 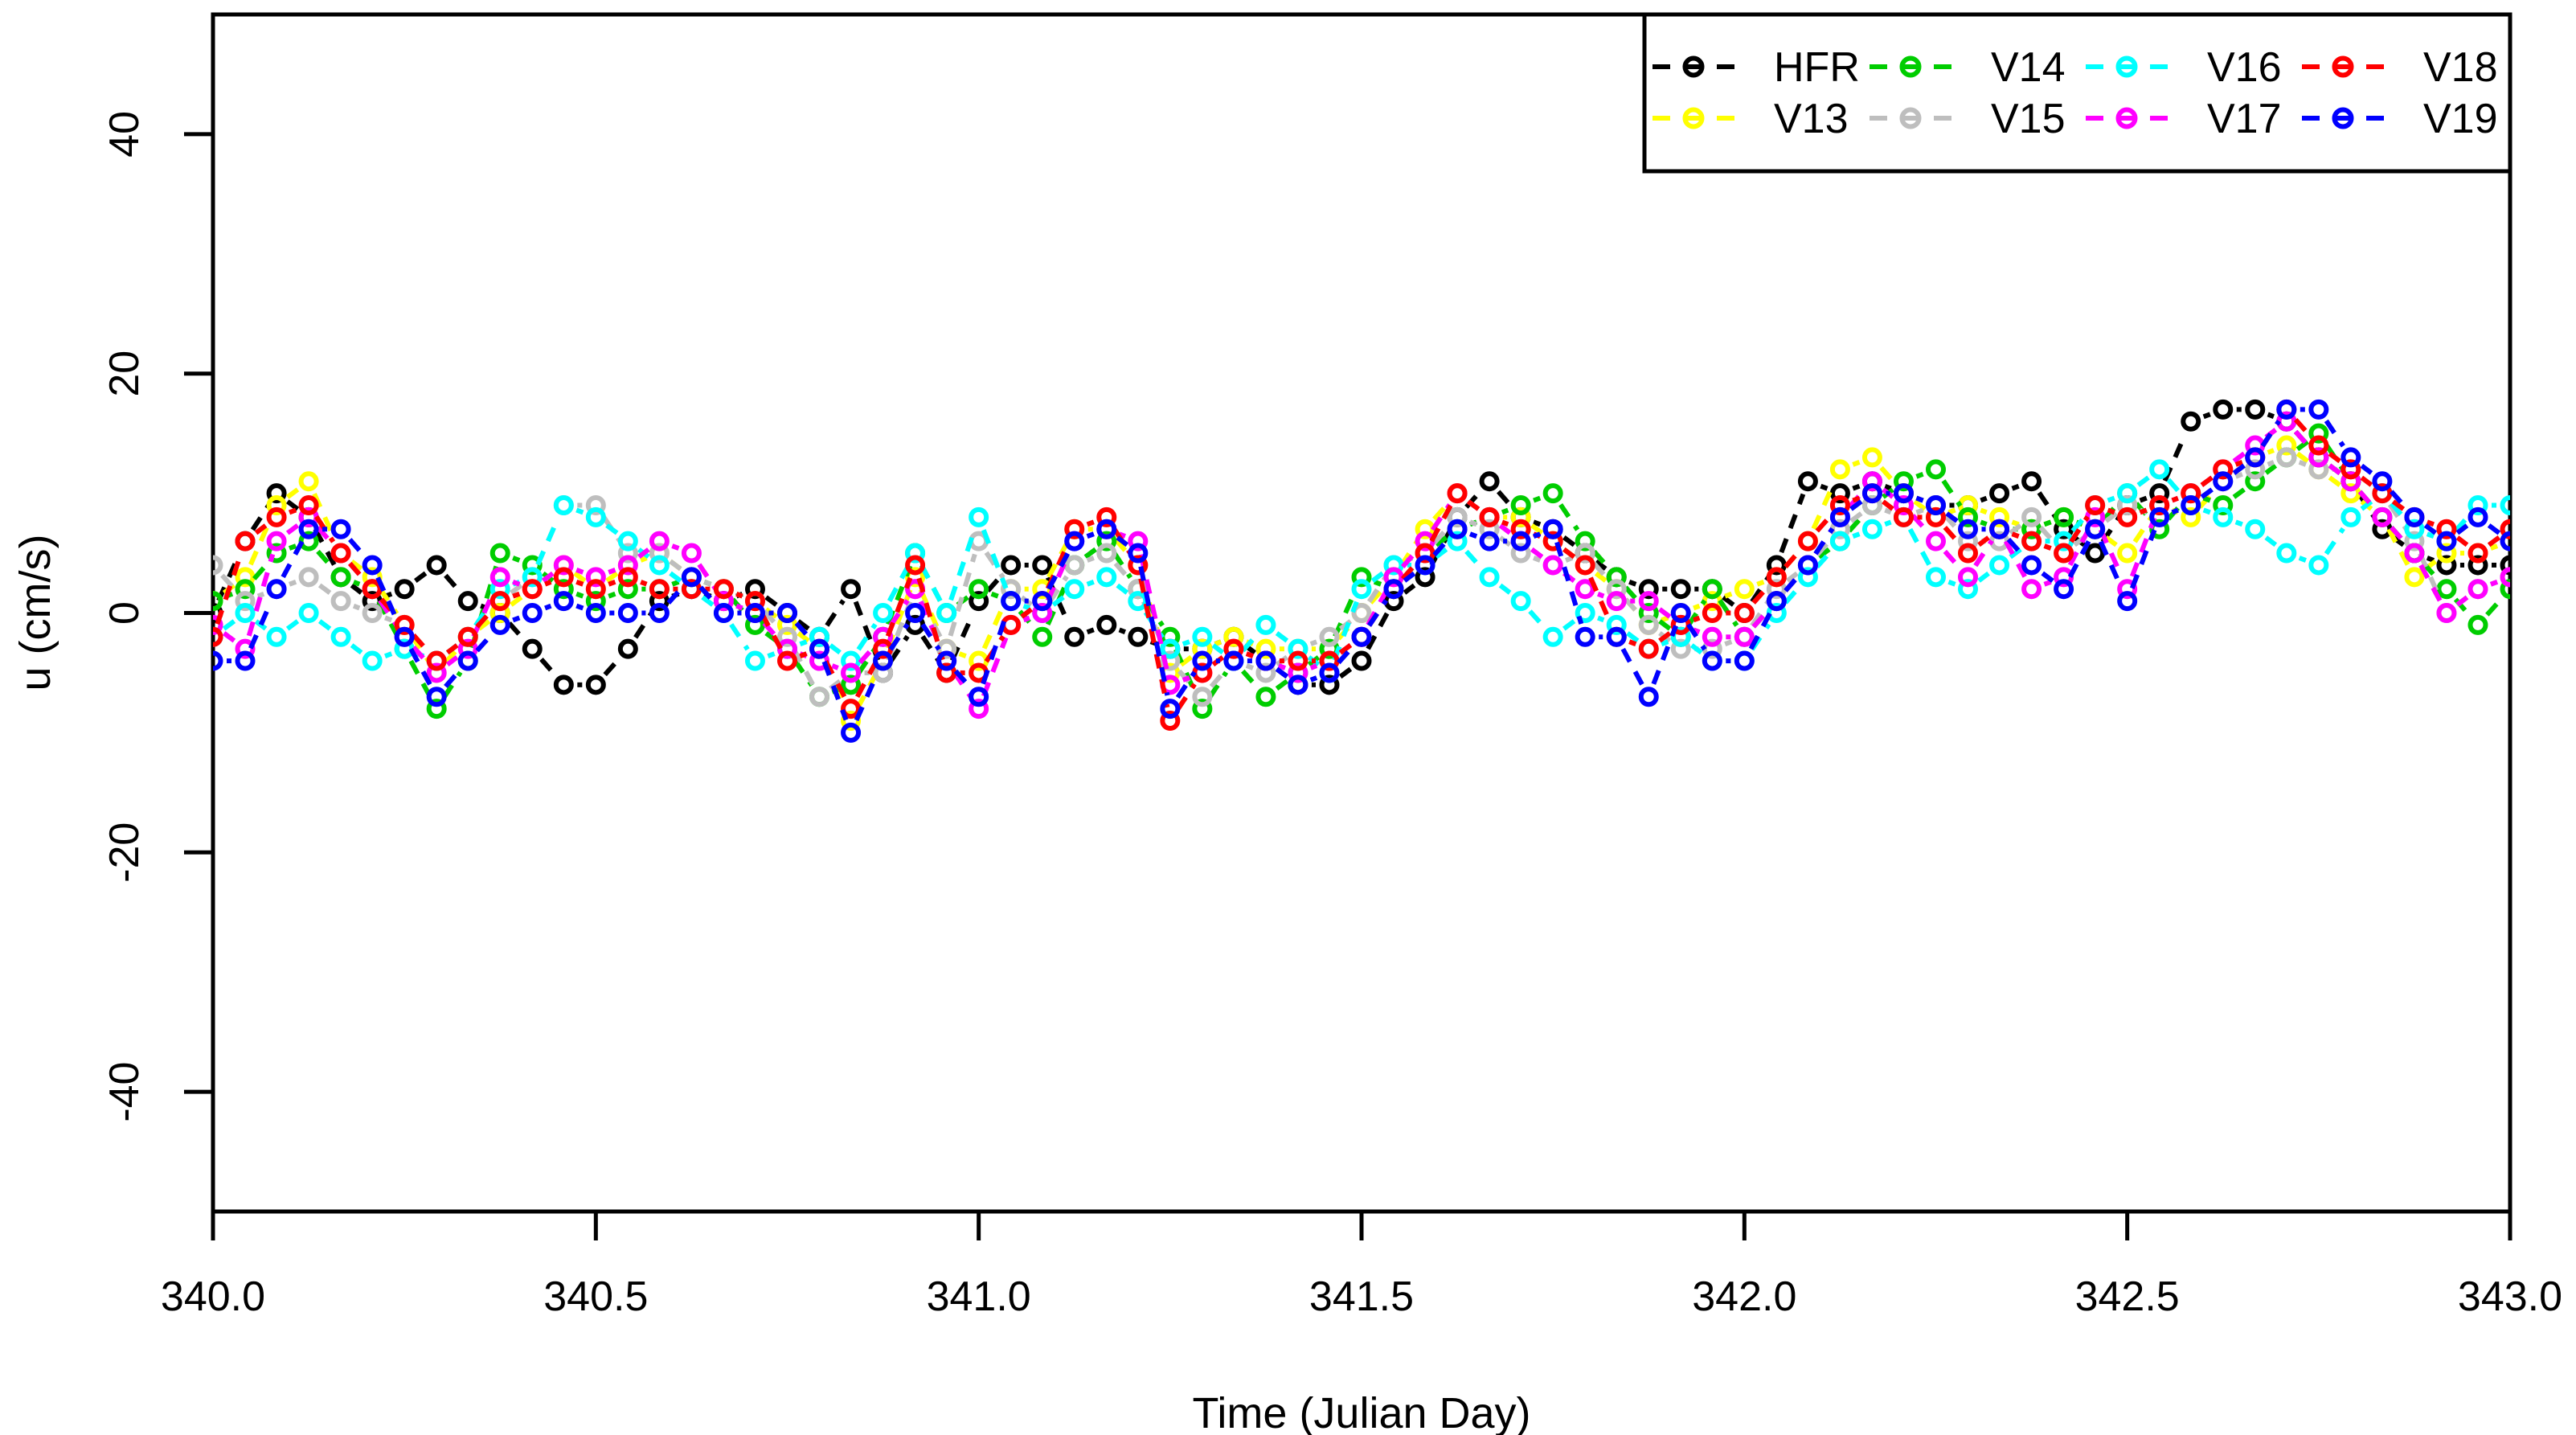 I want to click on x-axis-title: Time (Julian Day), so click(x=1361, y=1412).